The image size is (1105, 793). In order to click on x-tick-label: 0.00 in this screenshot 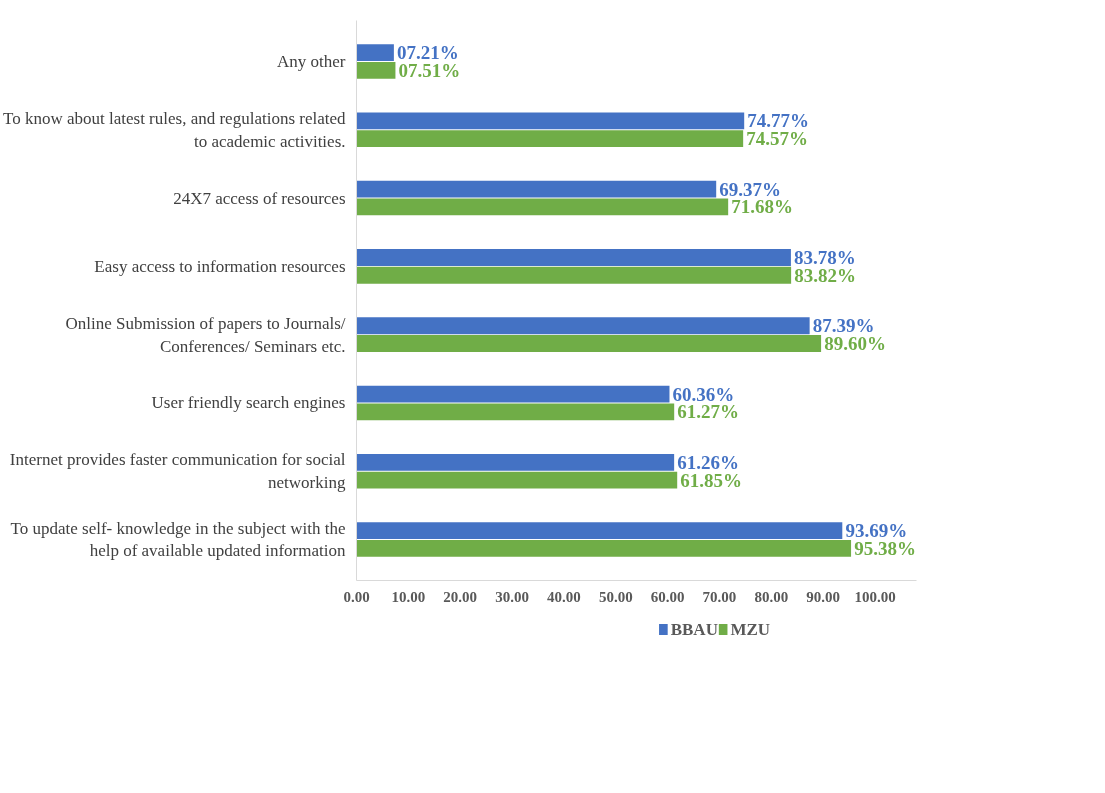, I will do `click(356, 596)`.